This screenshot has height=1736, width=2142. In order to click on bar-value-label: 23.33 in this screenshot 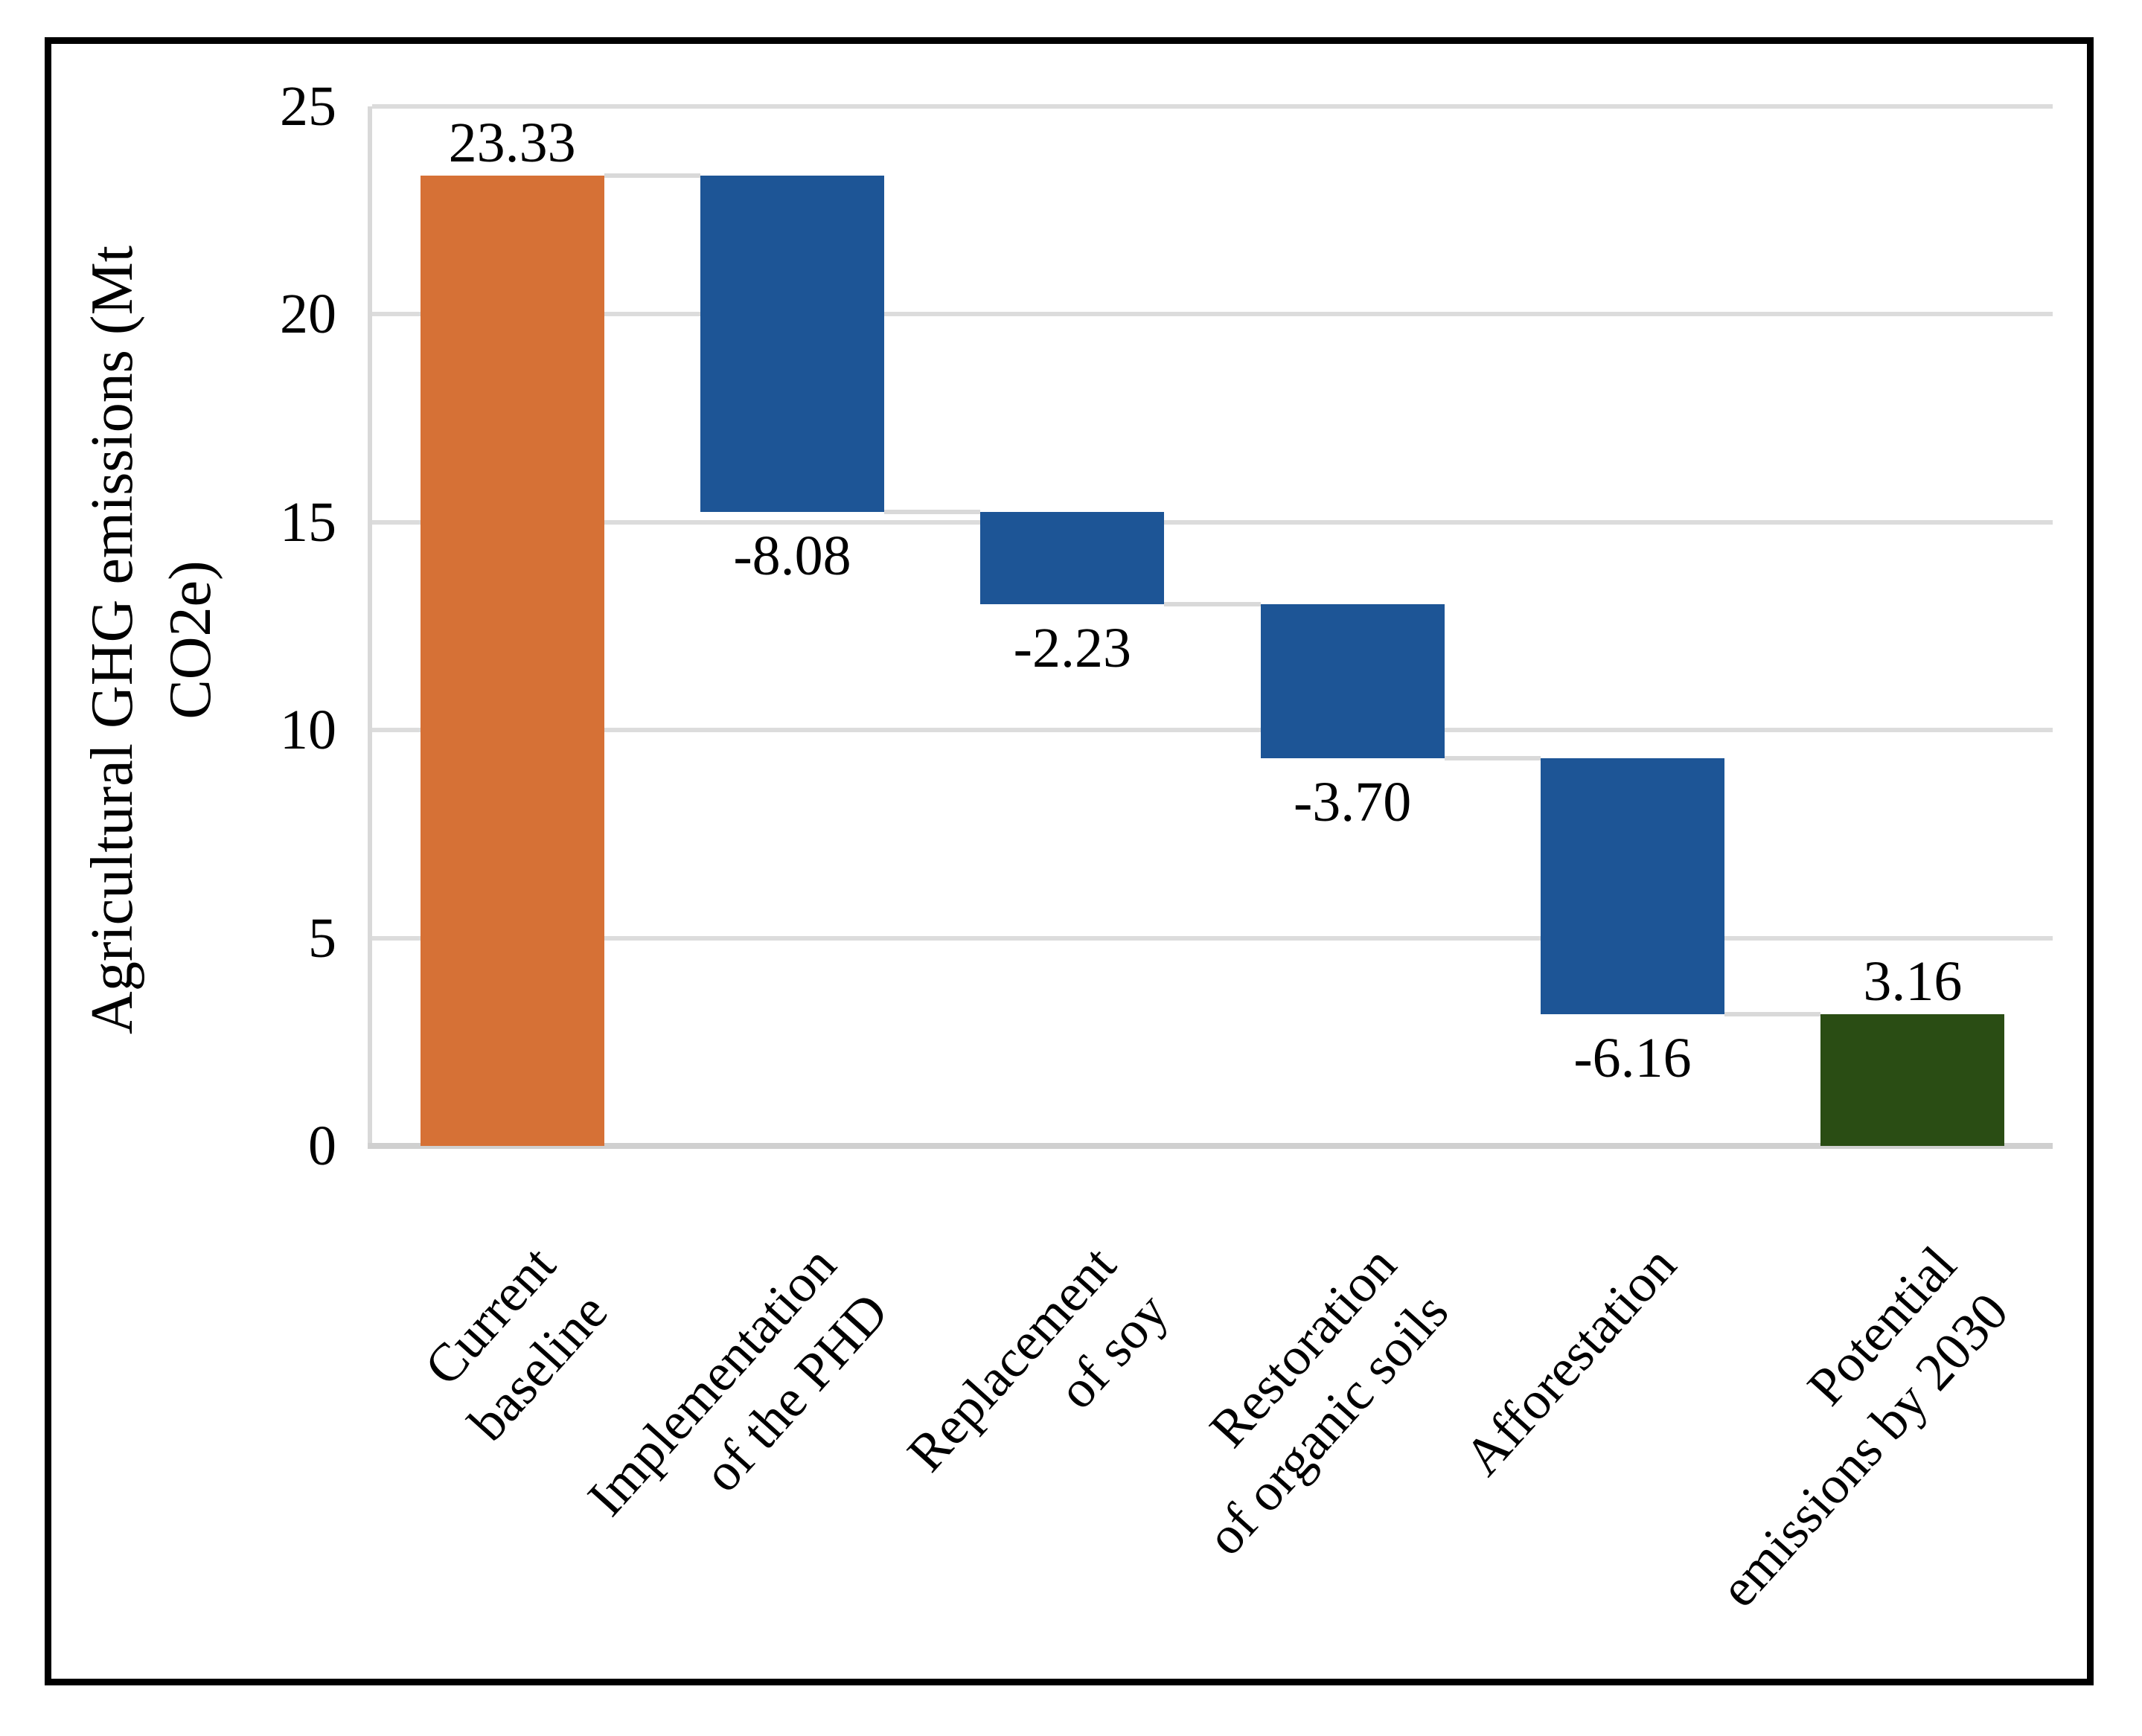, I will do `click(512, 143)`.